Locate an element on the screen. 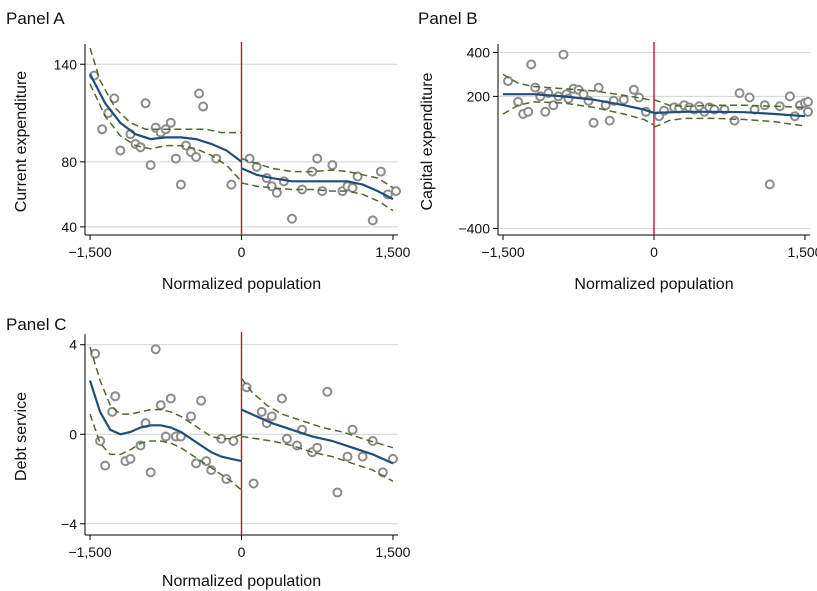  y-axis-title: Current expenditure is located at coordinates (21, 142).